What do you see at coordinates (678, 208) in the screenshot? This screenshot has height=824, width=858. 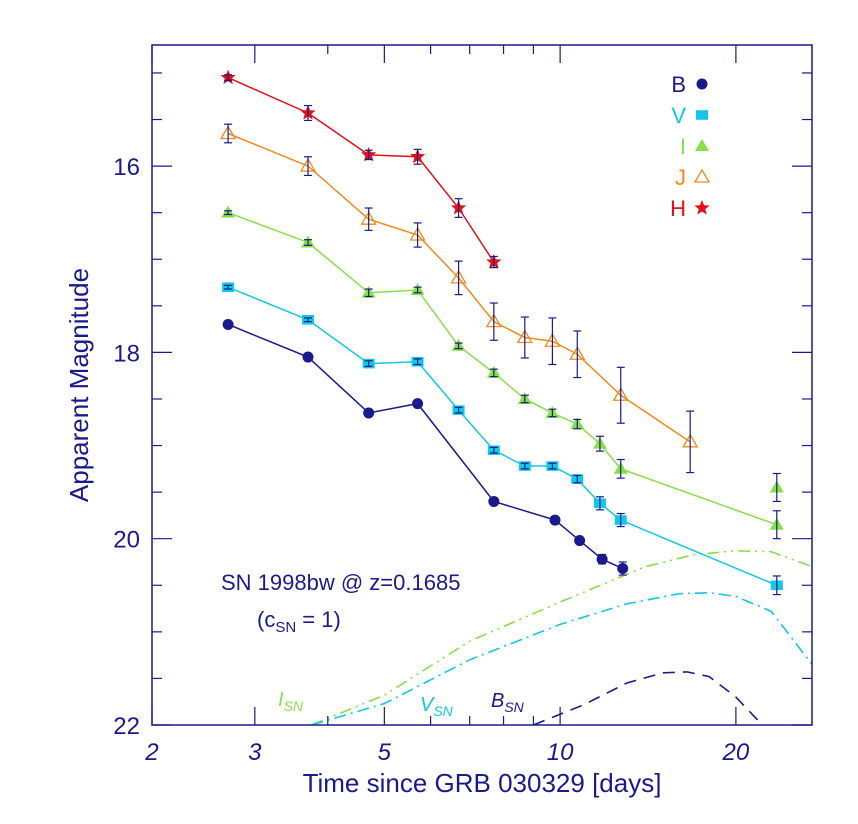 I see `legend-label-h: H` at bounding box center [678, 208].